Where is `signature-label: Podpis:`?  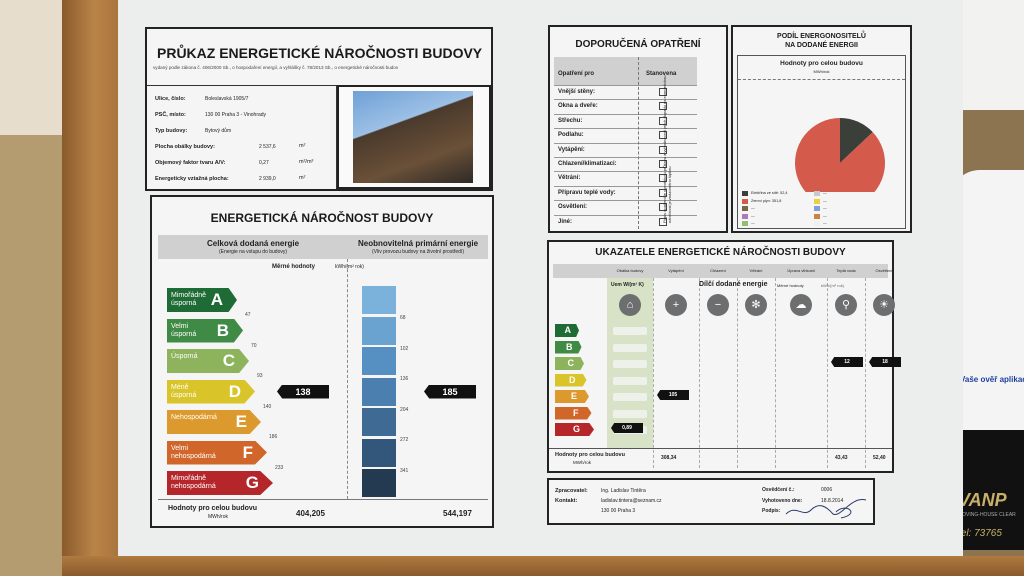 signature-label: Podpis: is located at coordinates (771, 511).